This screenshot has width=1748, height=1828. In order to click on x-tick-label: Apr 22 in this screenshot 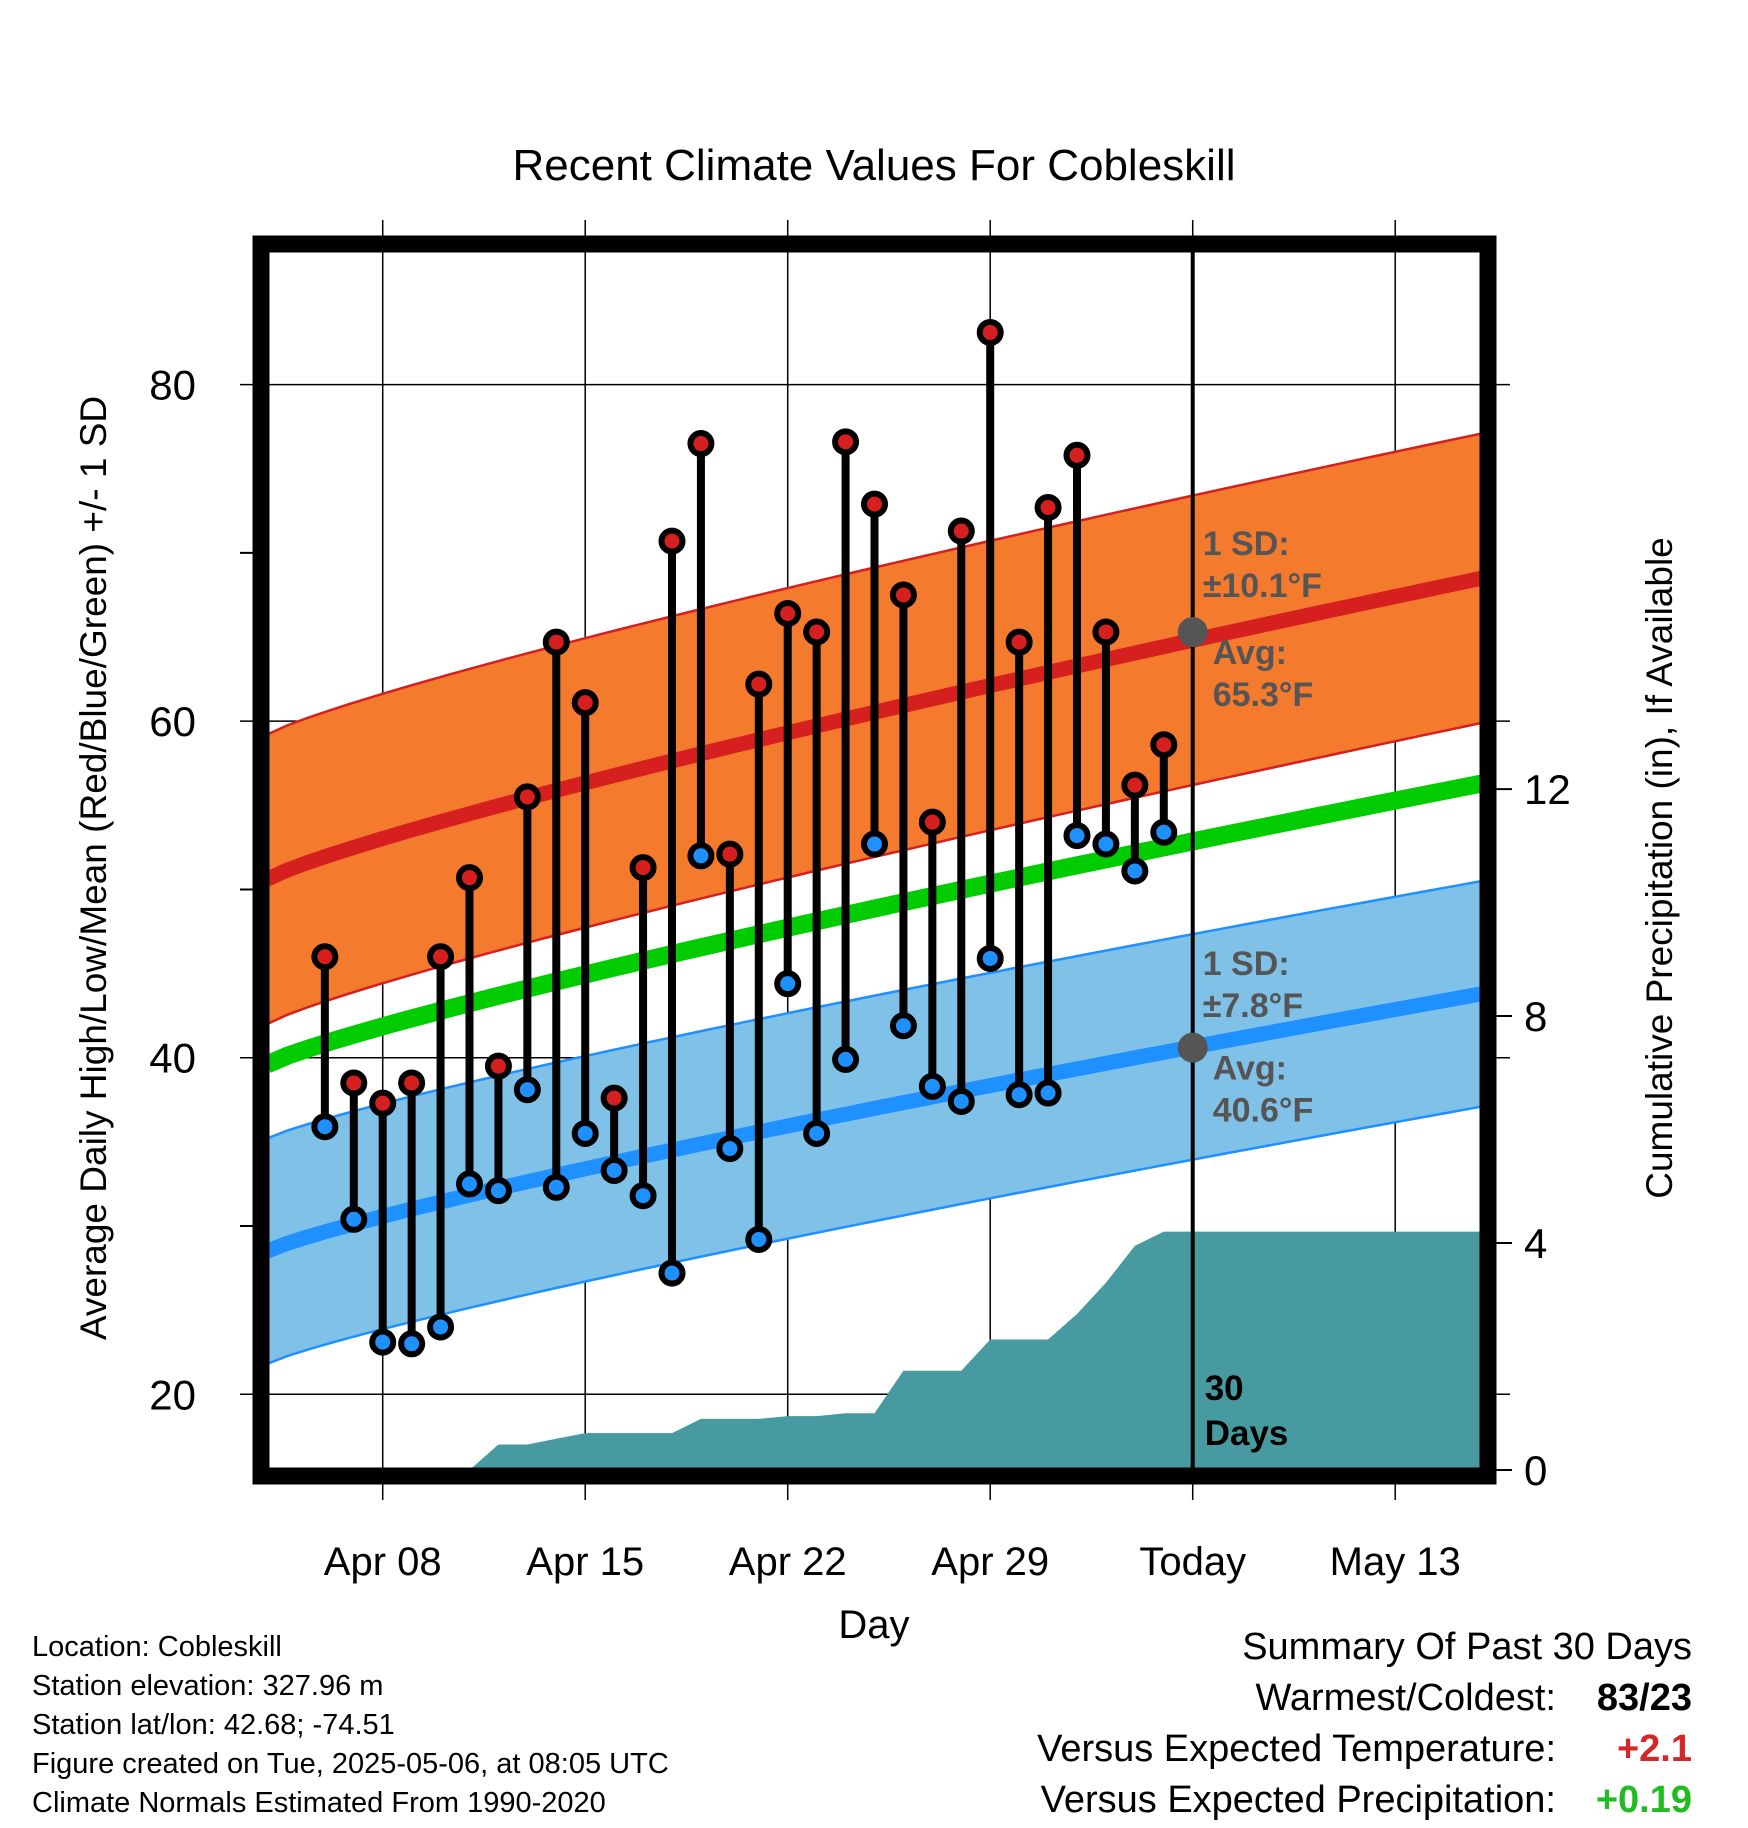, I will do `click(788, 1562)`.